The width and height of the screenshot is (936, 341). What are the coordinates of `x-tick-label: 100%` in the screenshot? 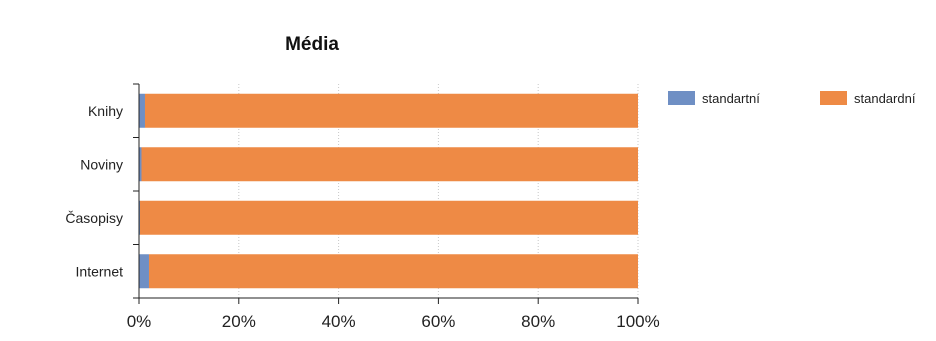 It's located at (637, 321).